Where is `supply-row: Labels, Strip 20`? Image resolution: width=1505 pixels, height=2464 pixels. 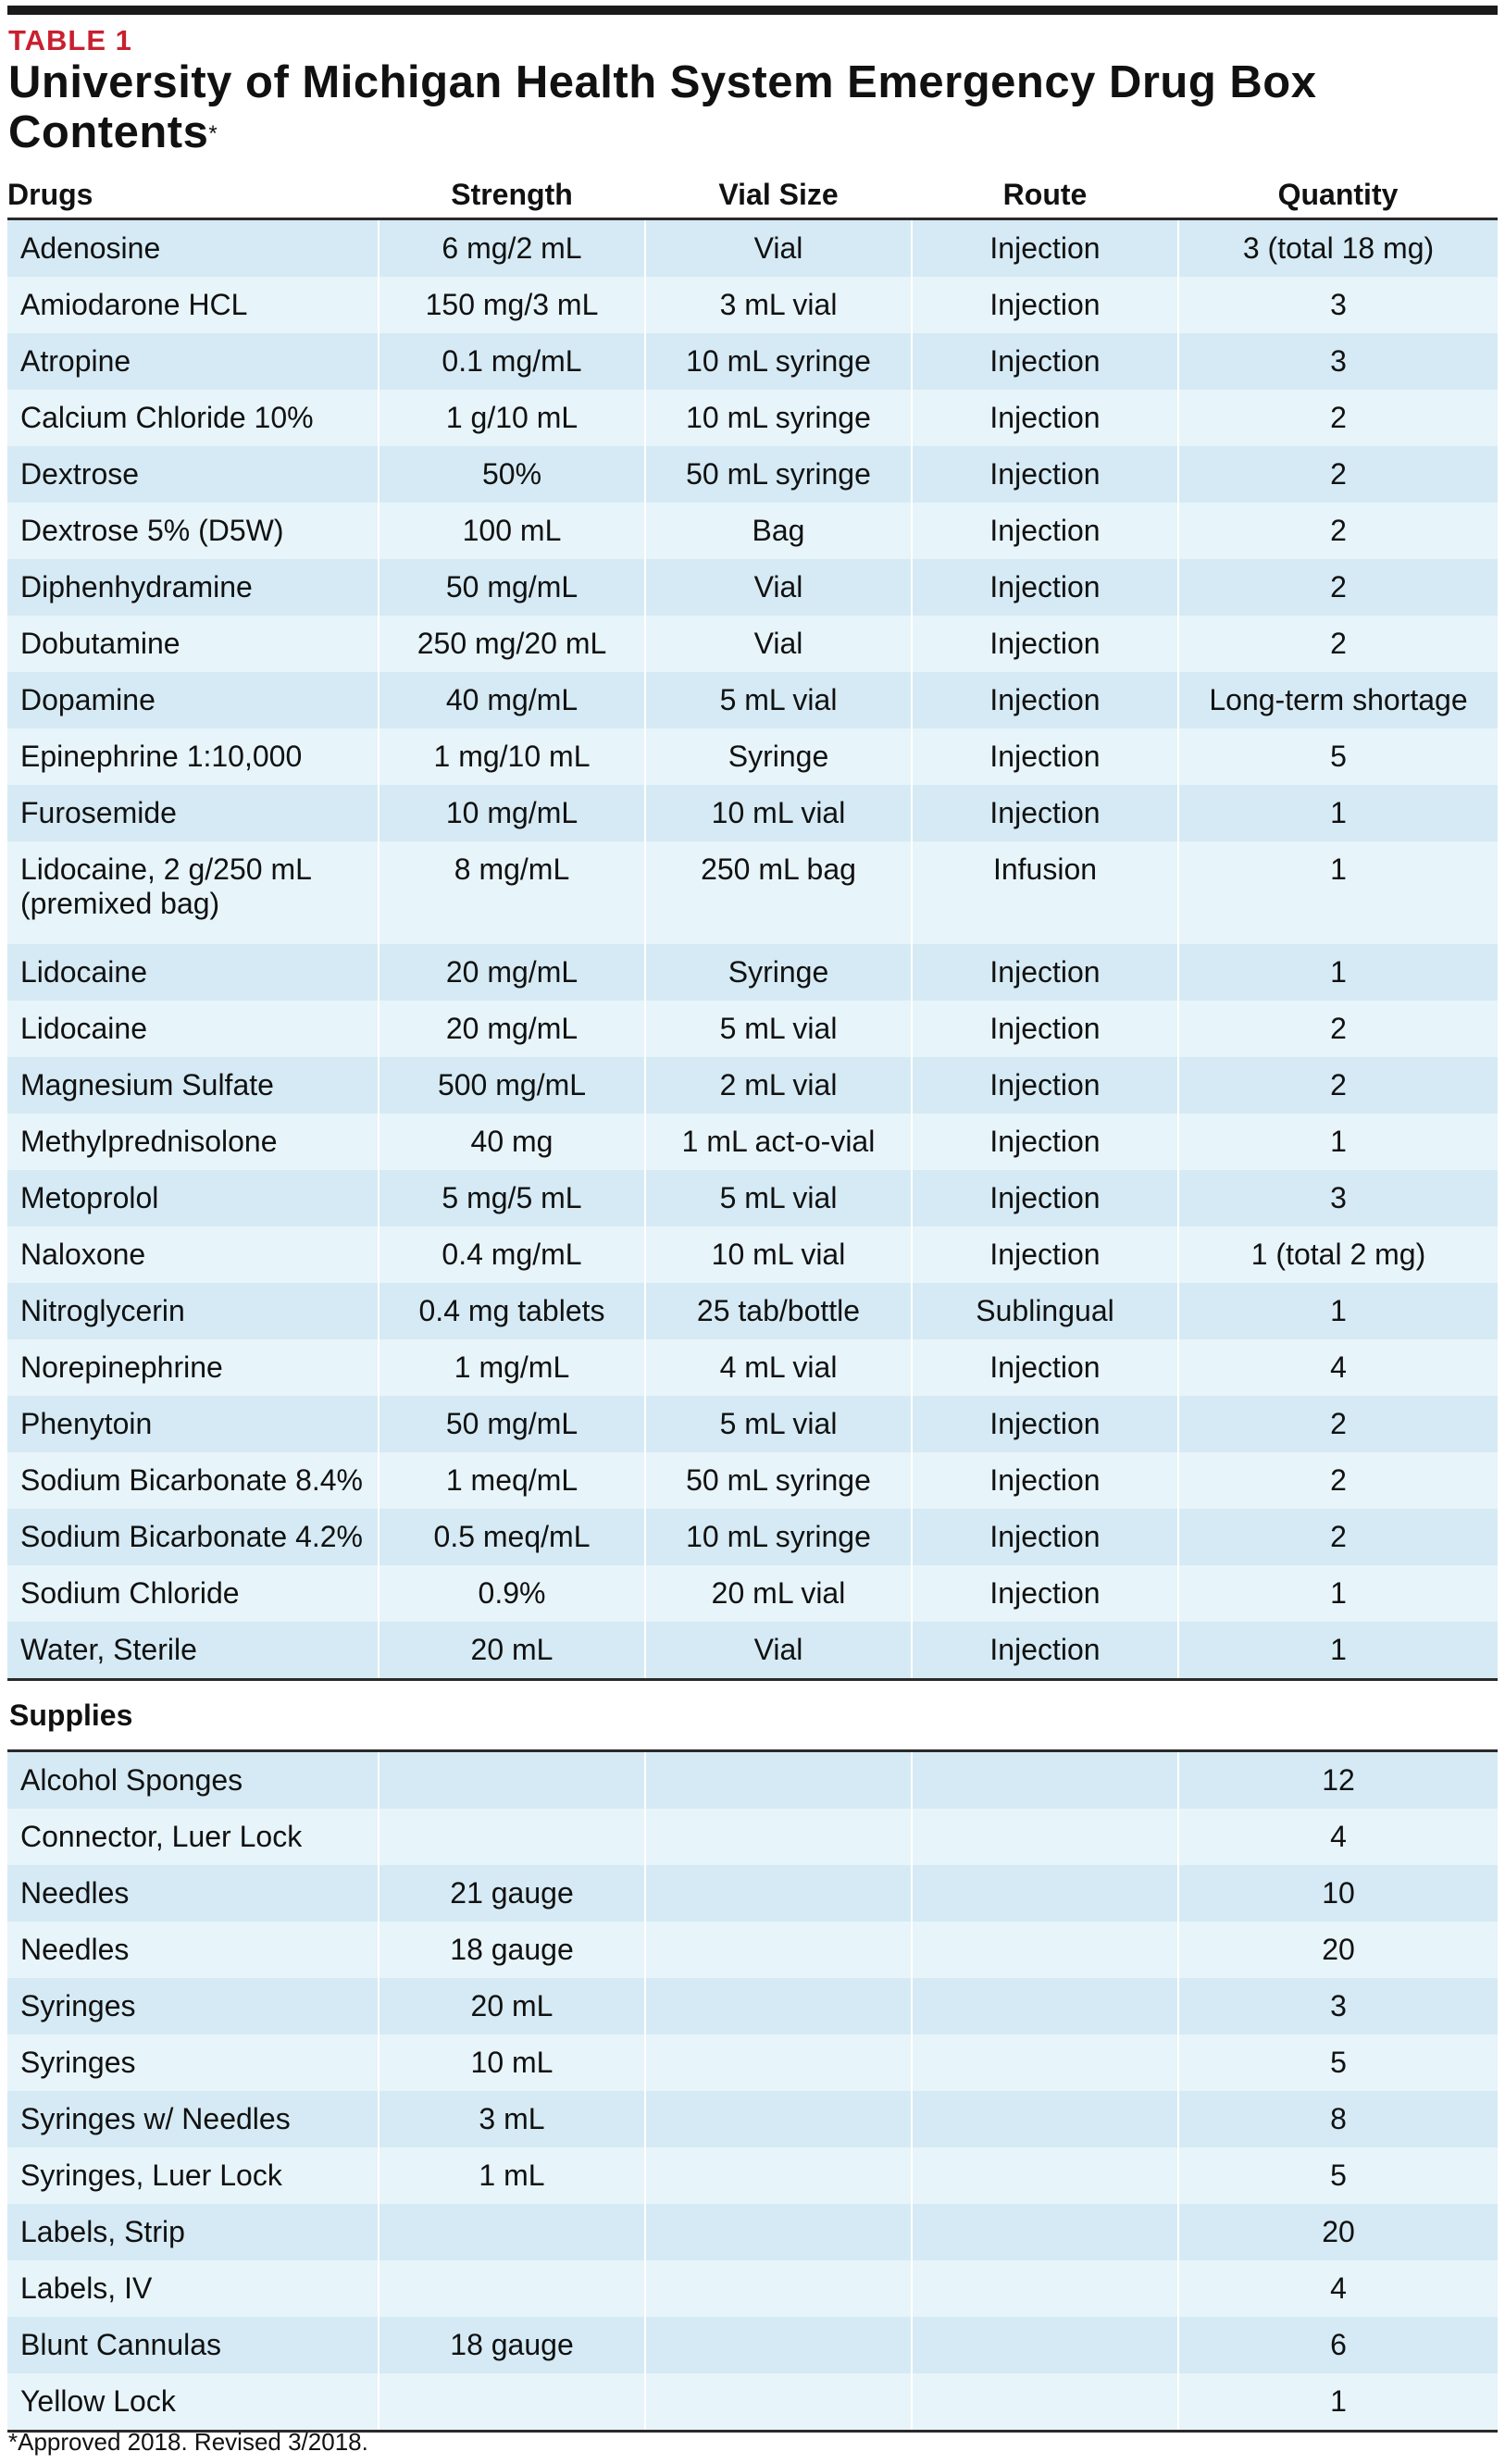
supply-row: Labels, Strip 20 is located at coordinates (752, 2232).